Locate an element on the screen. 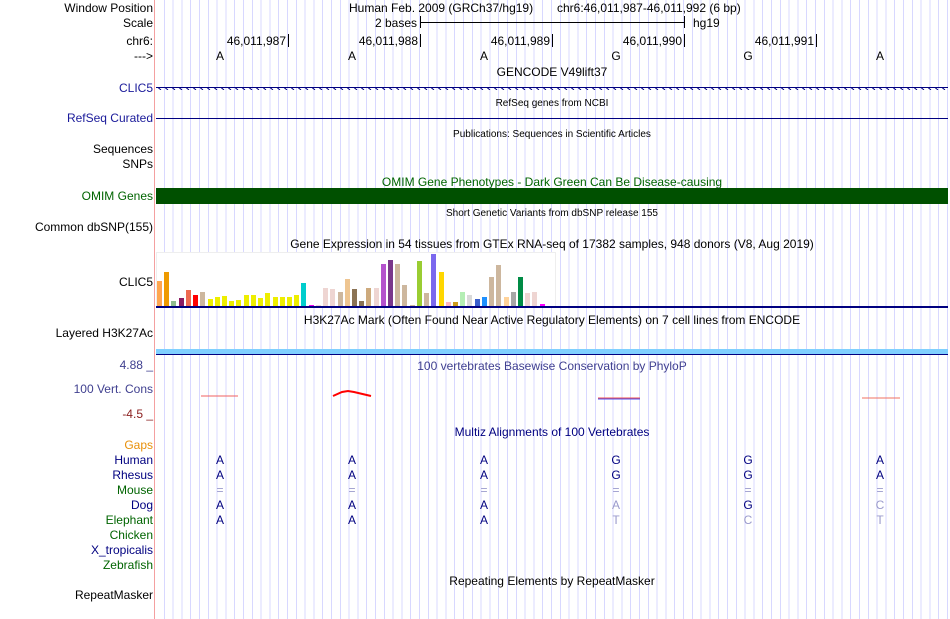 The width and height of the screenshot is (950, 619). label-snps: SNPs is located at coordinates (137, 164).